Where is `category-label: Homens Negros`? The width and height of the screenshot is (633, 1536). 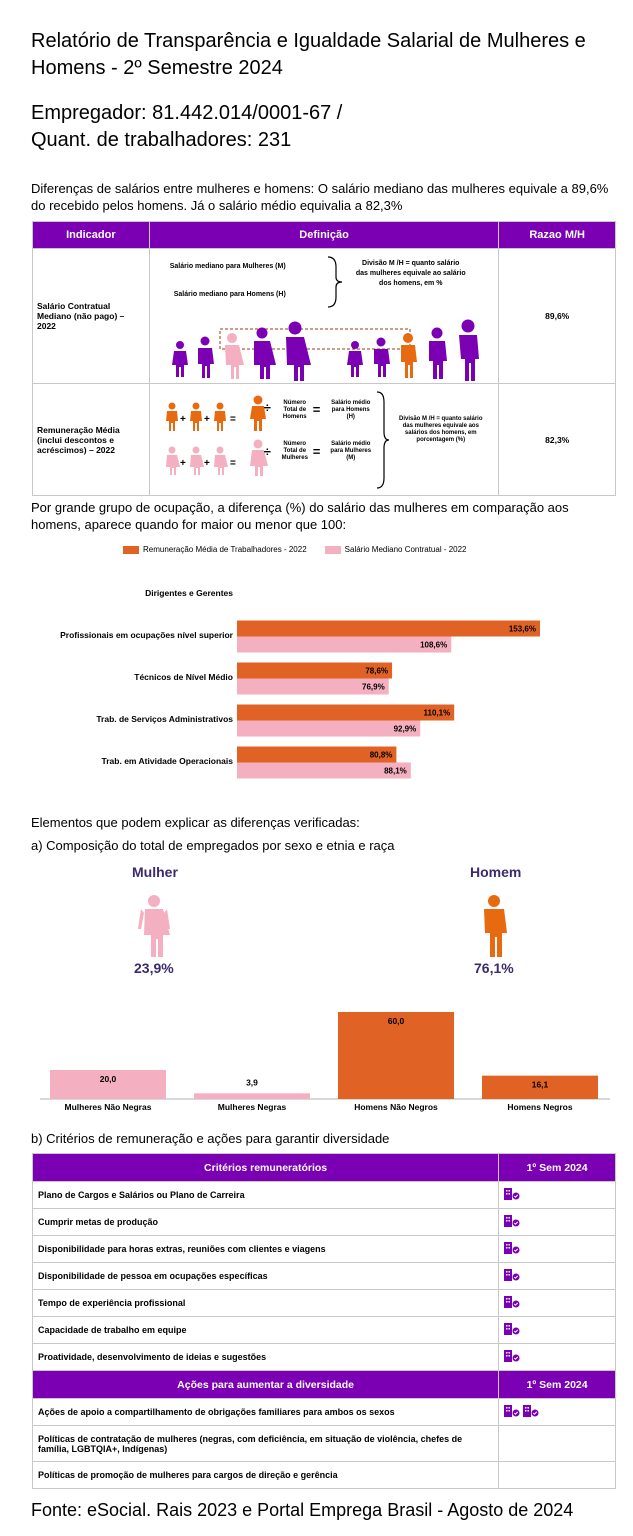
category-label: Homens Negros is located at coordinates (539, 1107).